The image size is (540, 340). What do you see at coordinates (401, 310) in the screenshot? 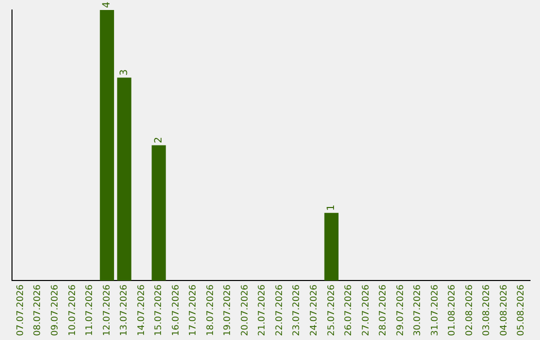
I see `x-tick-label: 29.07.2026` at bounding box center [401, 310].